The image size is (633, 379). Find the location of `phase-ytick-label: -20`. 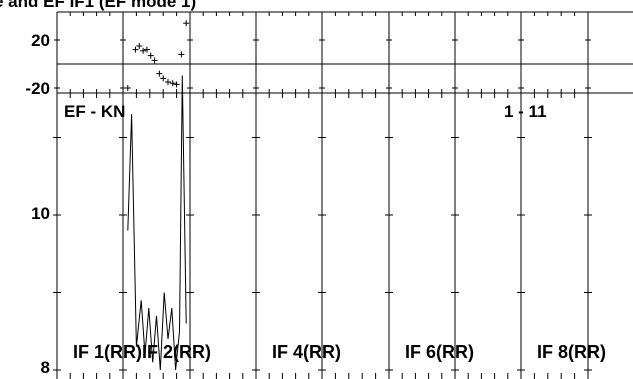

phase-ytick-label: -20 is located at coordinates (37, 88).